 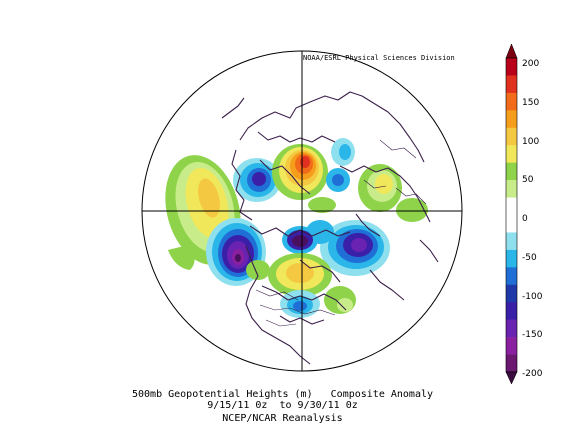 What do you see at coordinates (300, 172) in the screenshot?
I see `anomaly-siberia-positive` at bounding box center [300, 172].